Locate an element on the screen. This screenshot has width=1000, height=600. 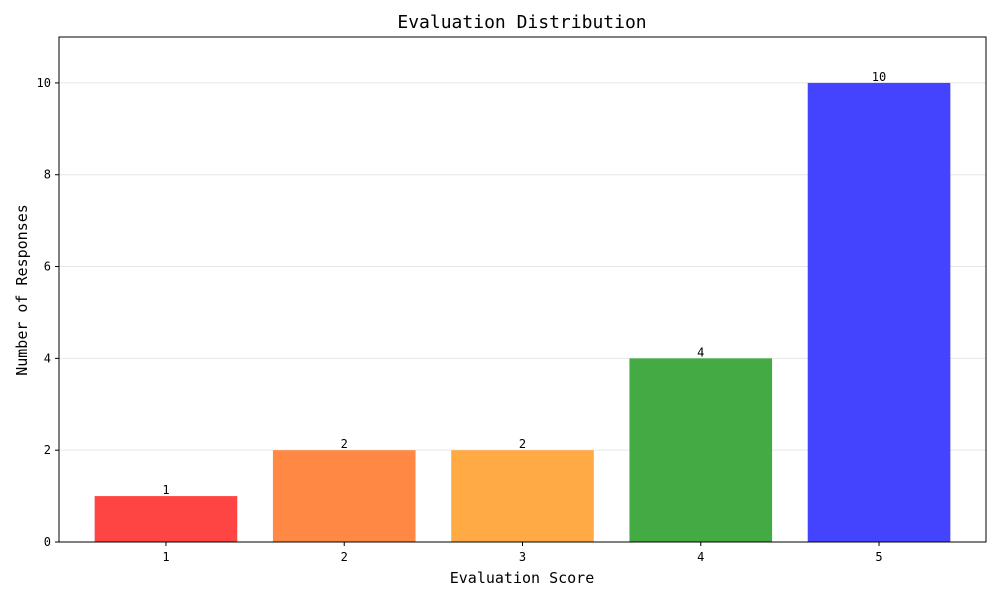
x-tick-label: 4 is located at coordinates (700, 557).